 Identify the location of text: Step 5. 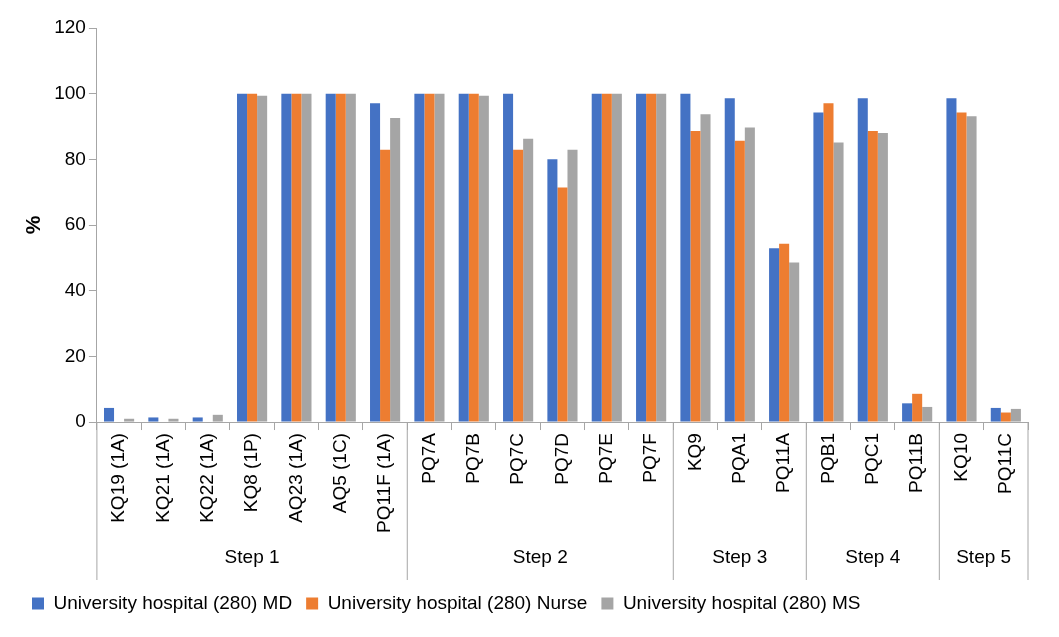
(984, 557).